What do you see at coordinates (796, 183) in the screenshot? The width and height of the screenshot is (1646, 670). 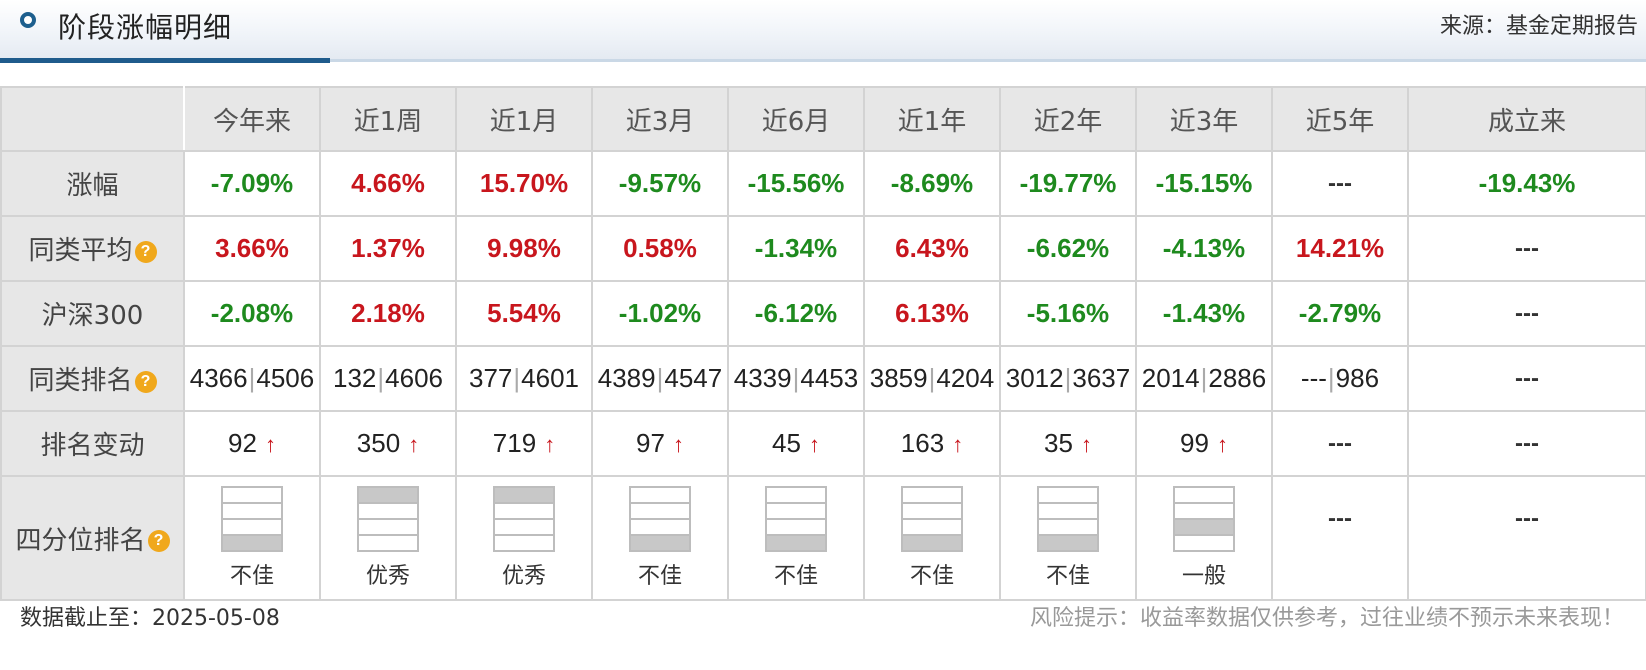 I see `percent-value: -15.56%` at bounding box center [796, 183].